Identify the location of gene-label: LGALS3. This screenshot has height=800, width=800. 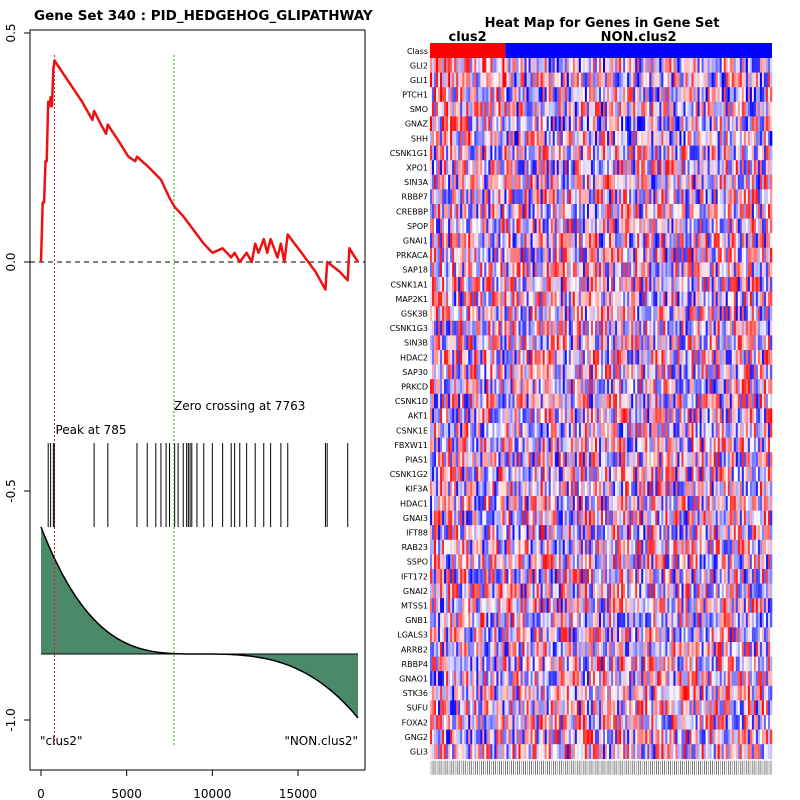
(412, 635).